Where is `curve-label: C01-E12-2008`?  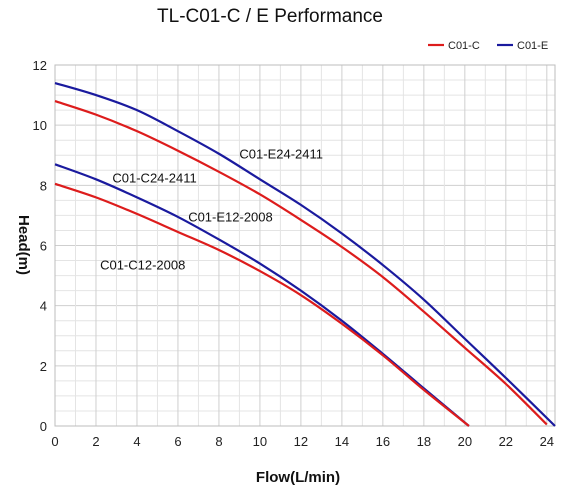 curve-label: C01-E12-2008 is located at coordinates (230, 216).